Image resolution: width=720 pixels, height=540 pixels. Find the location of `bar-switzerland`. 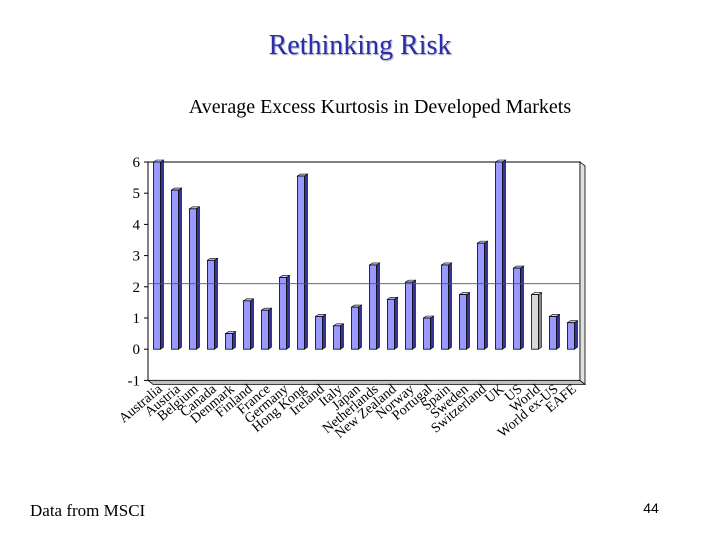

bar-switzerland is located at coordinates (482, 295).